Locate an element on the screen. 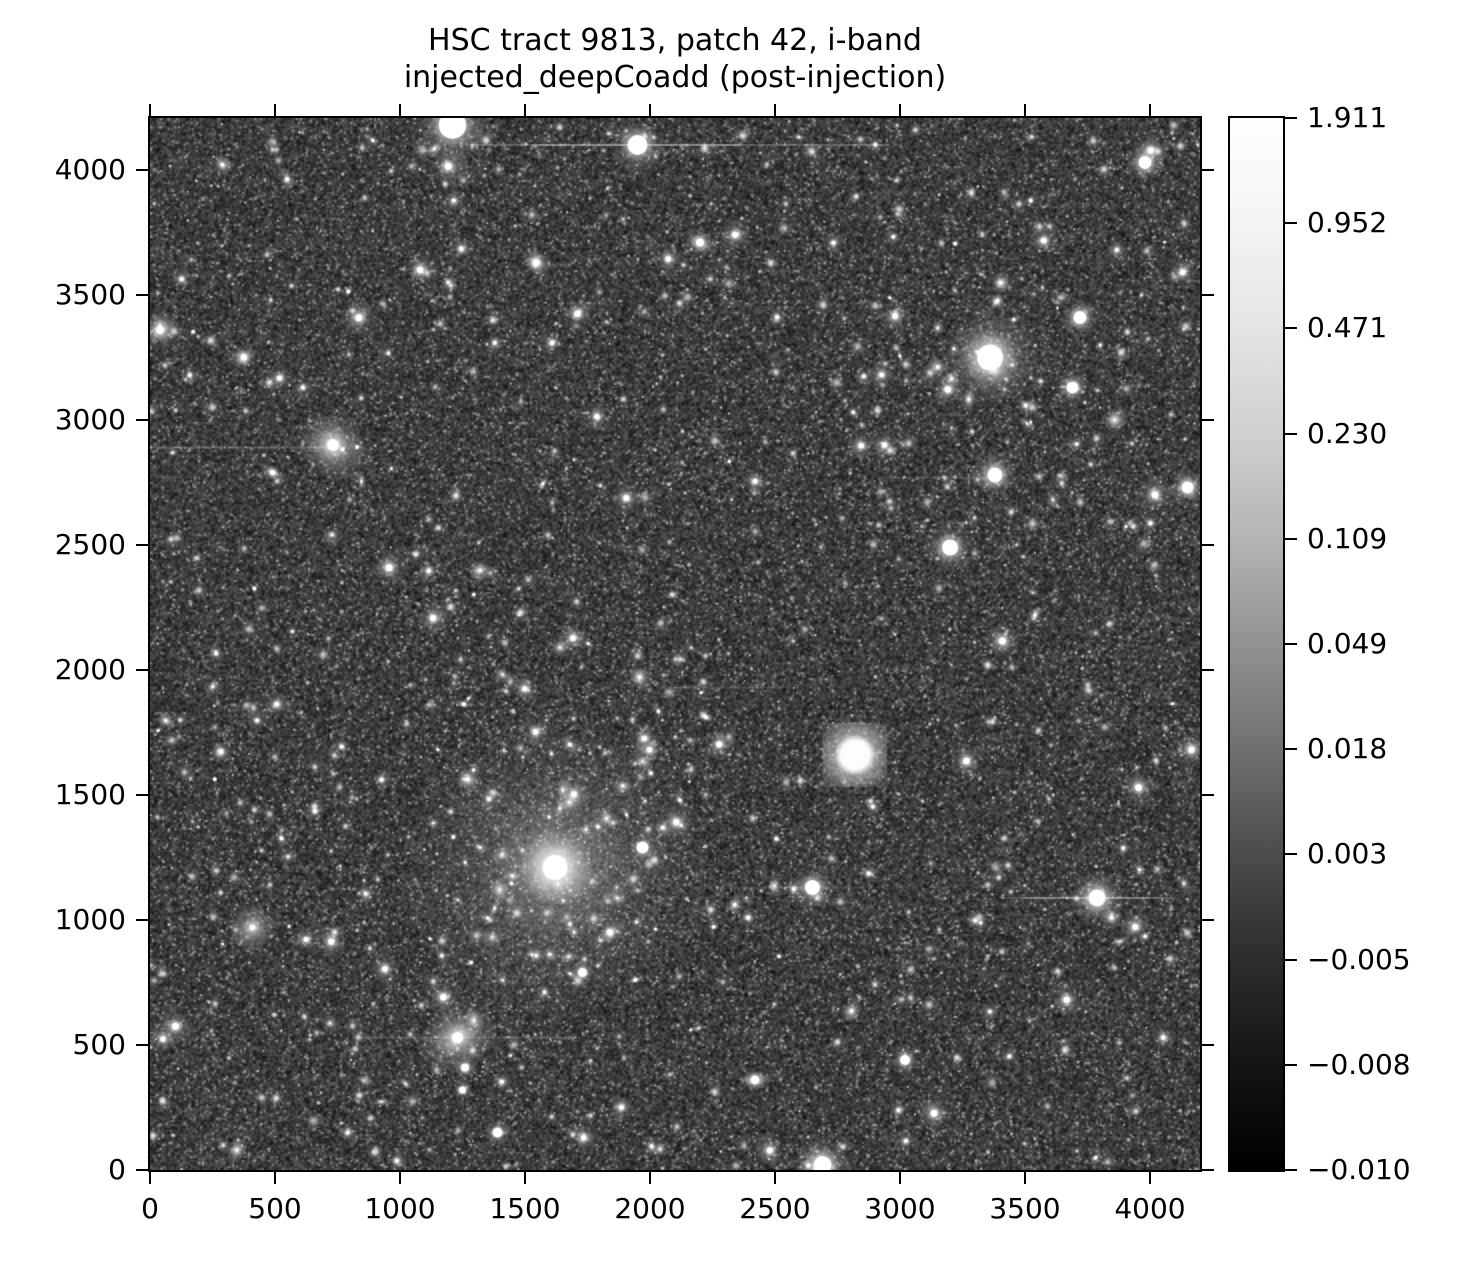 The image size is (1470, 1266). y-tick-label: 2000 is located at coordinates (90, 669).